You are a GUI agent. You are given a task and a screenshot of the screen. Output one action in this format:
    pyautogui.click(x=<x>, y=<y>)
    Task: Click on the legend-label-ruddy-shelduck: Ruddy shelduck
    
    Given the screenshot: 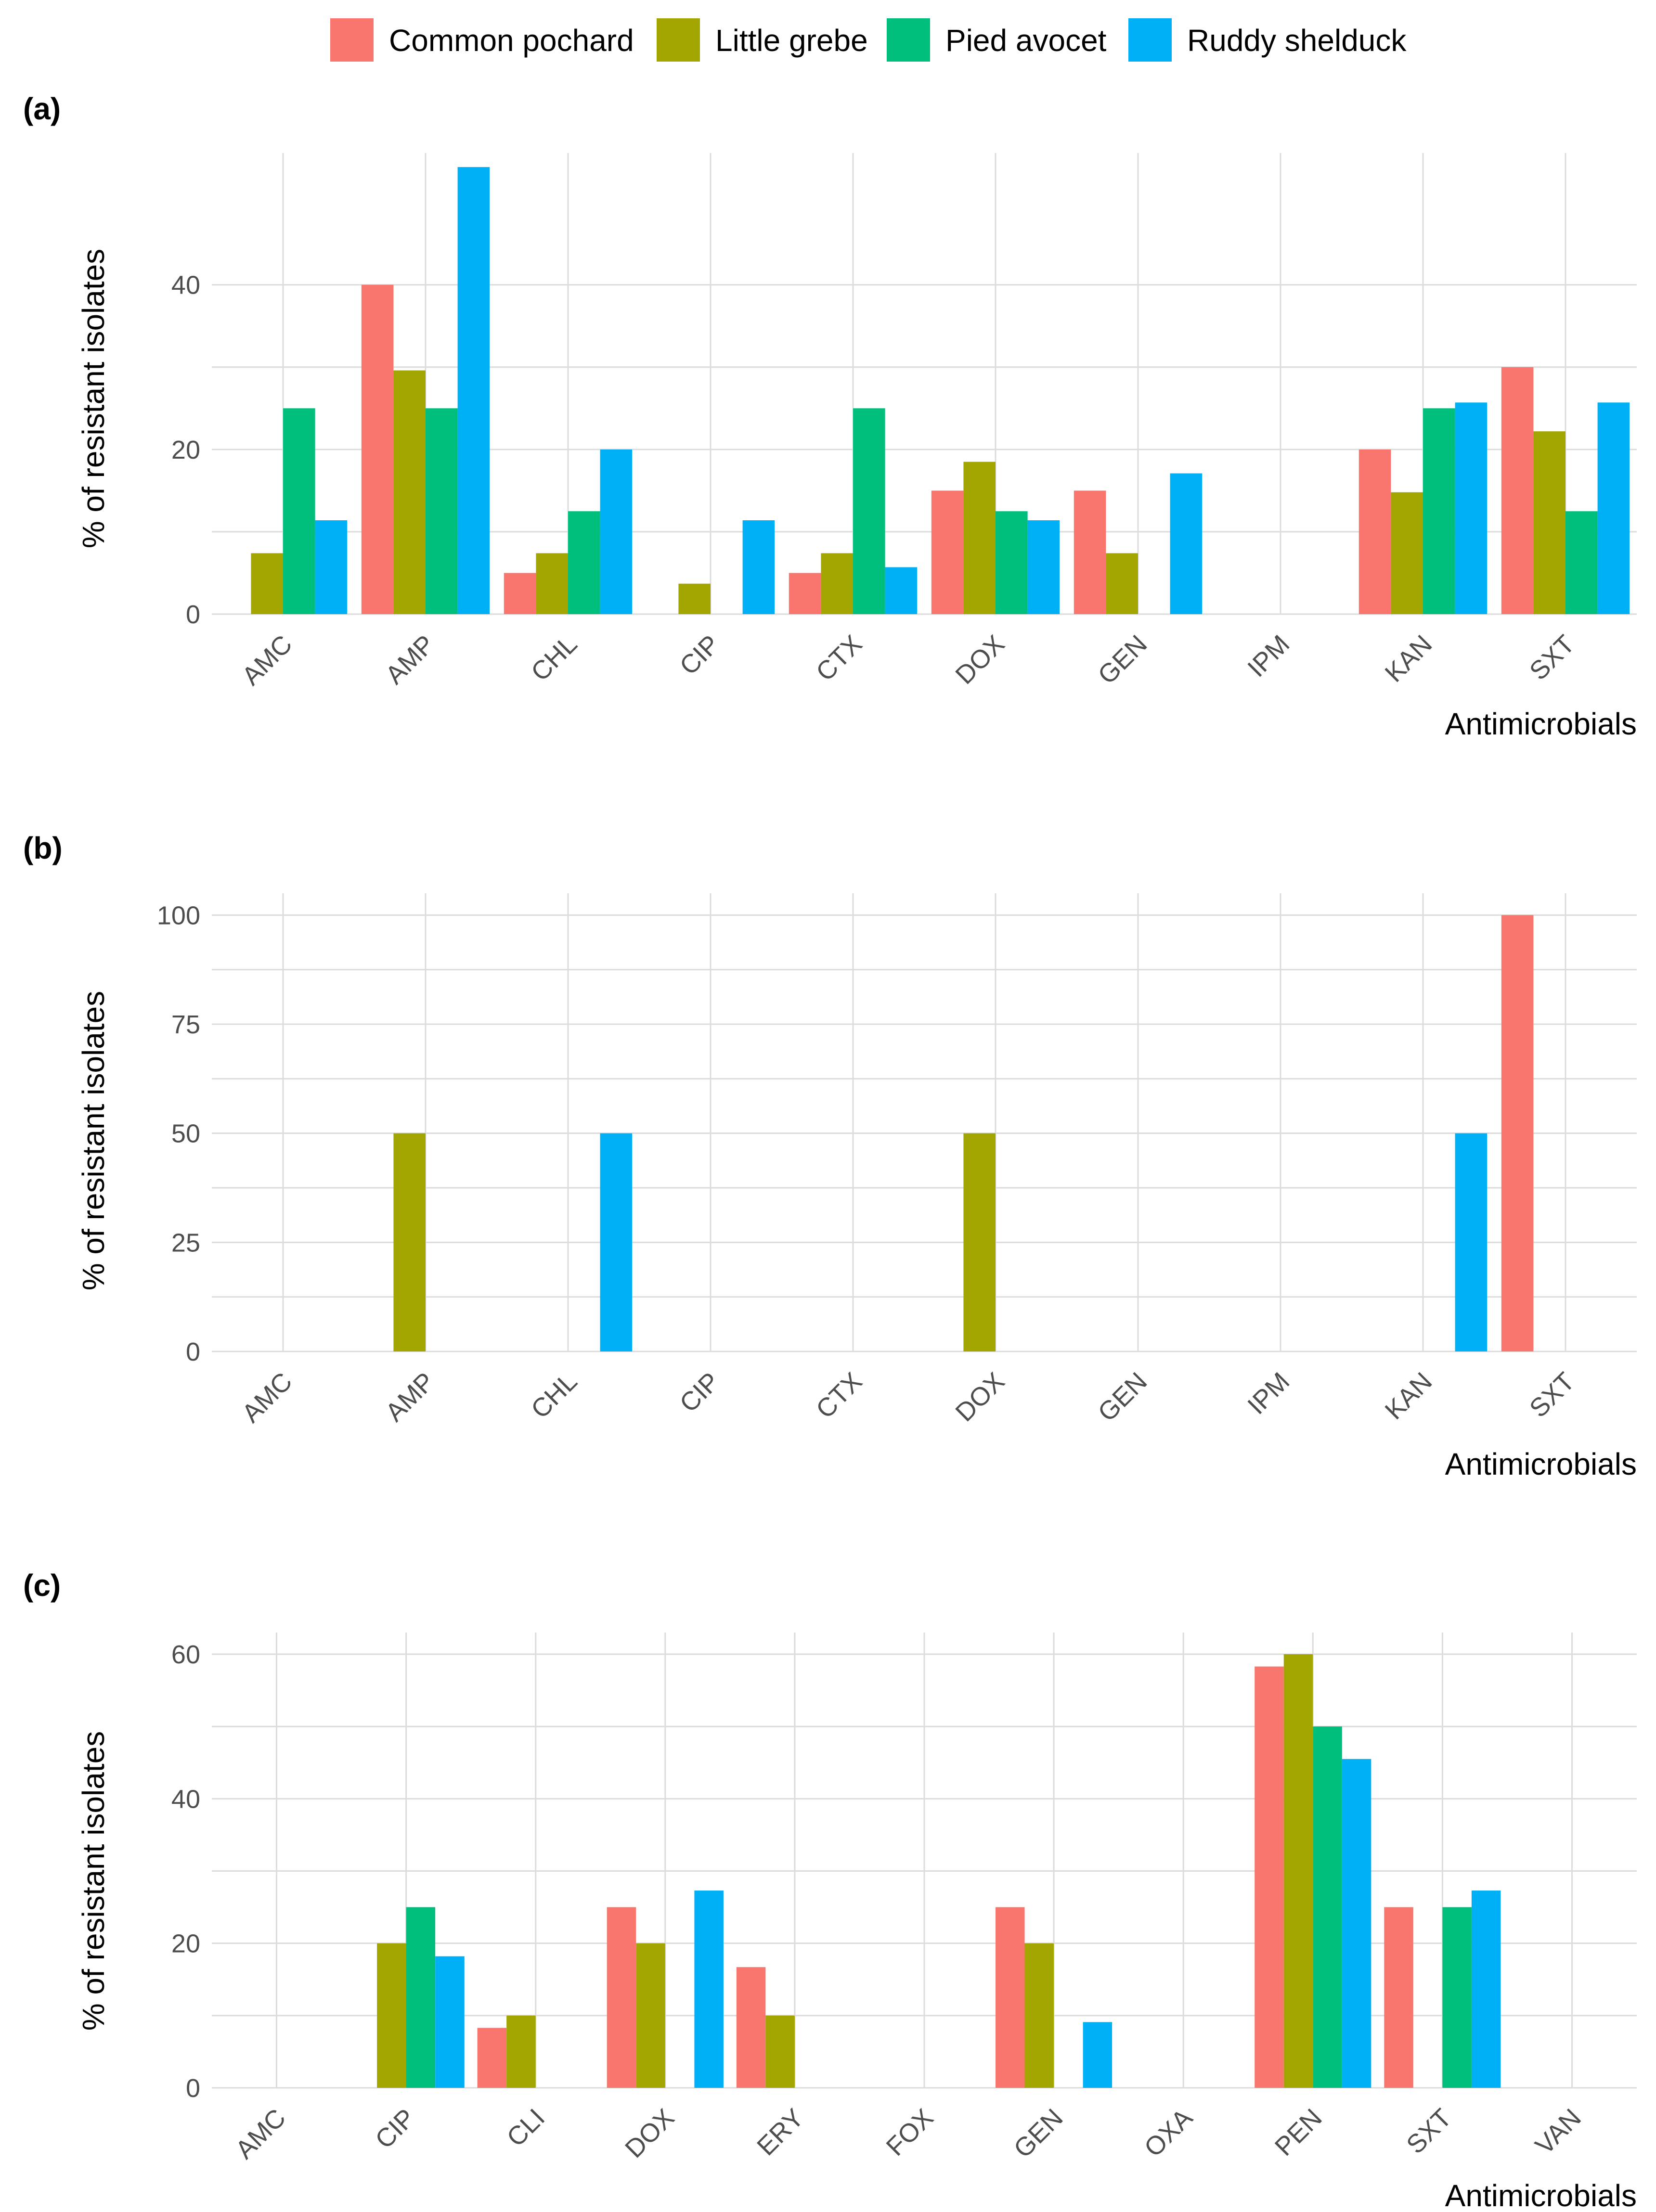 What is the action you would take?
    pyautogui.click(x=1297, y=40)
    